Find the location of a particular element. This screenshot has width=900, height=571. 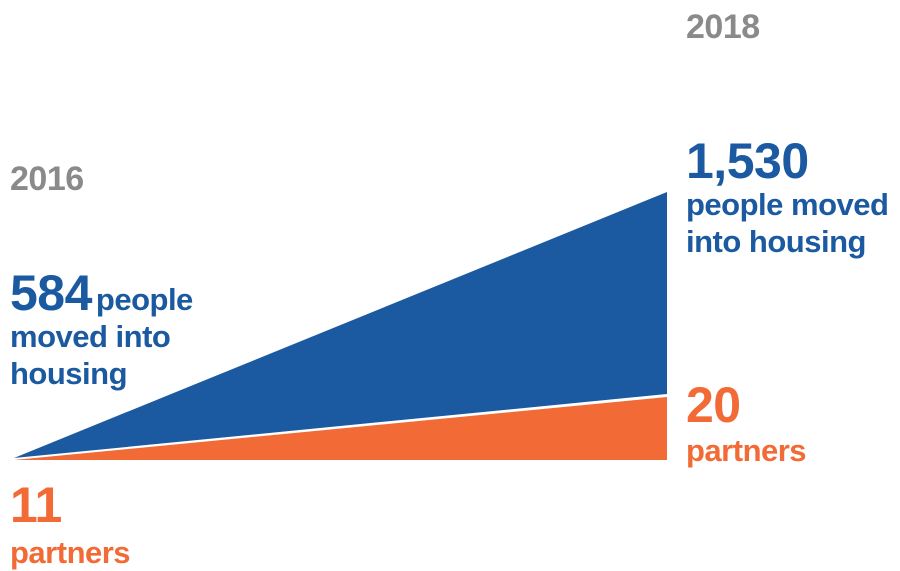

end-people-text-2: into housing is located at coordinates (776, 241).